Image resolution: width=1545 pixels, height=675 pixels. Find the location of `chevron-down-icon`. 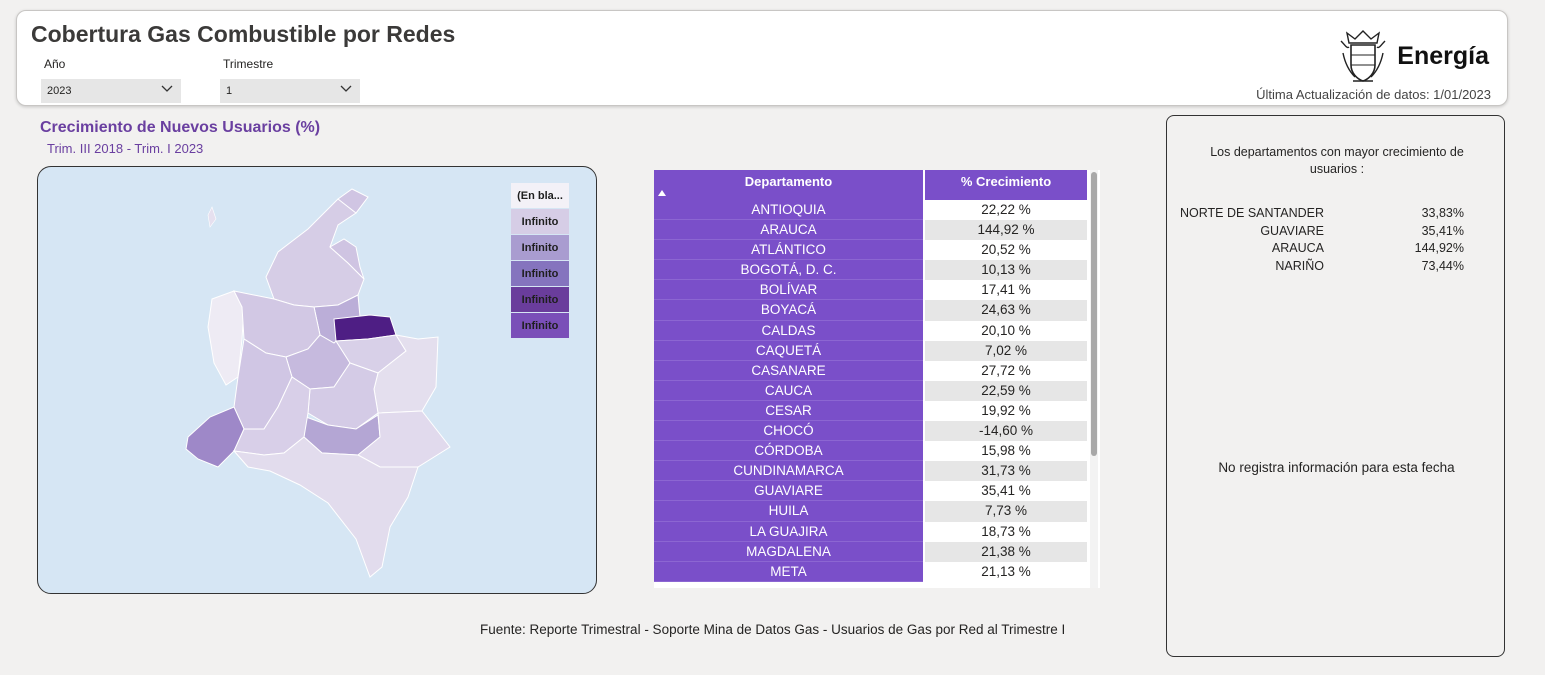

chevron-down-icon is located at coordinates (346, 88).